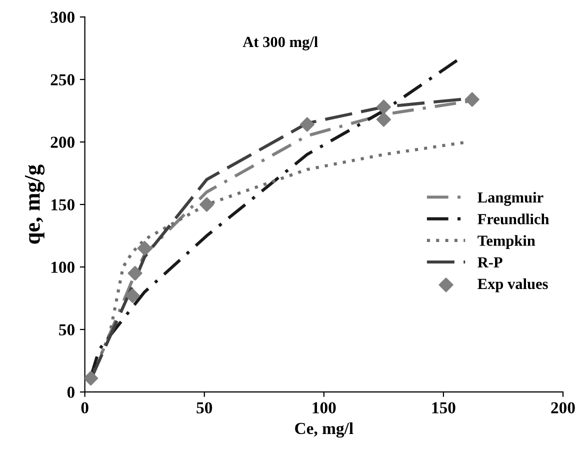 This screenshot has width=581, height=459. What do you see at coordinates (84, 408) in the screenshot?
I see `x-tick-label: 0` at bounding box center [84, 408].